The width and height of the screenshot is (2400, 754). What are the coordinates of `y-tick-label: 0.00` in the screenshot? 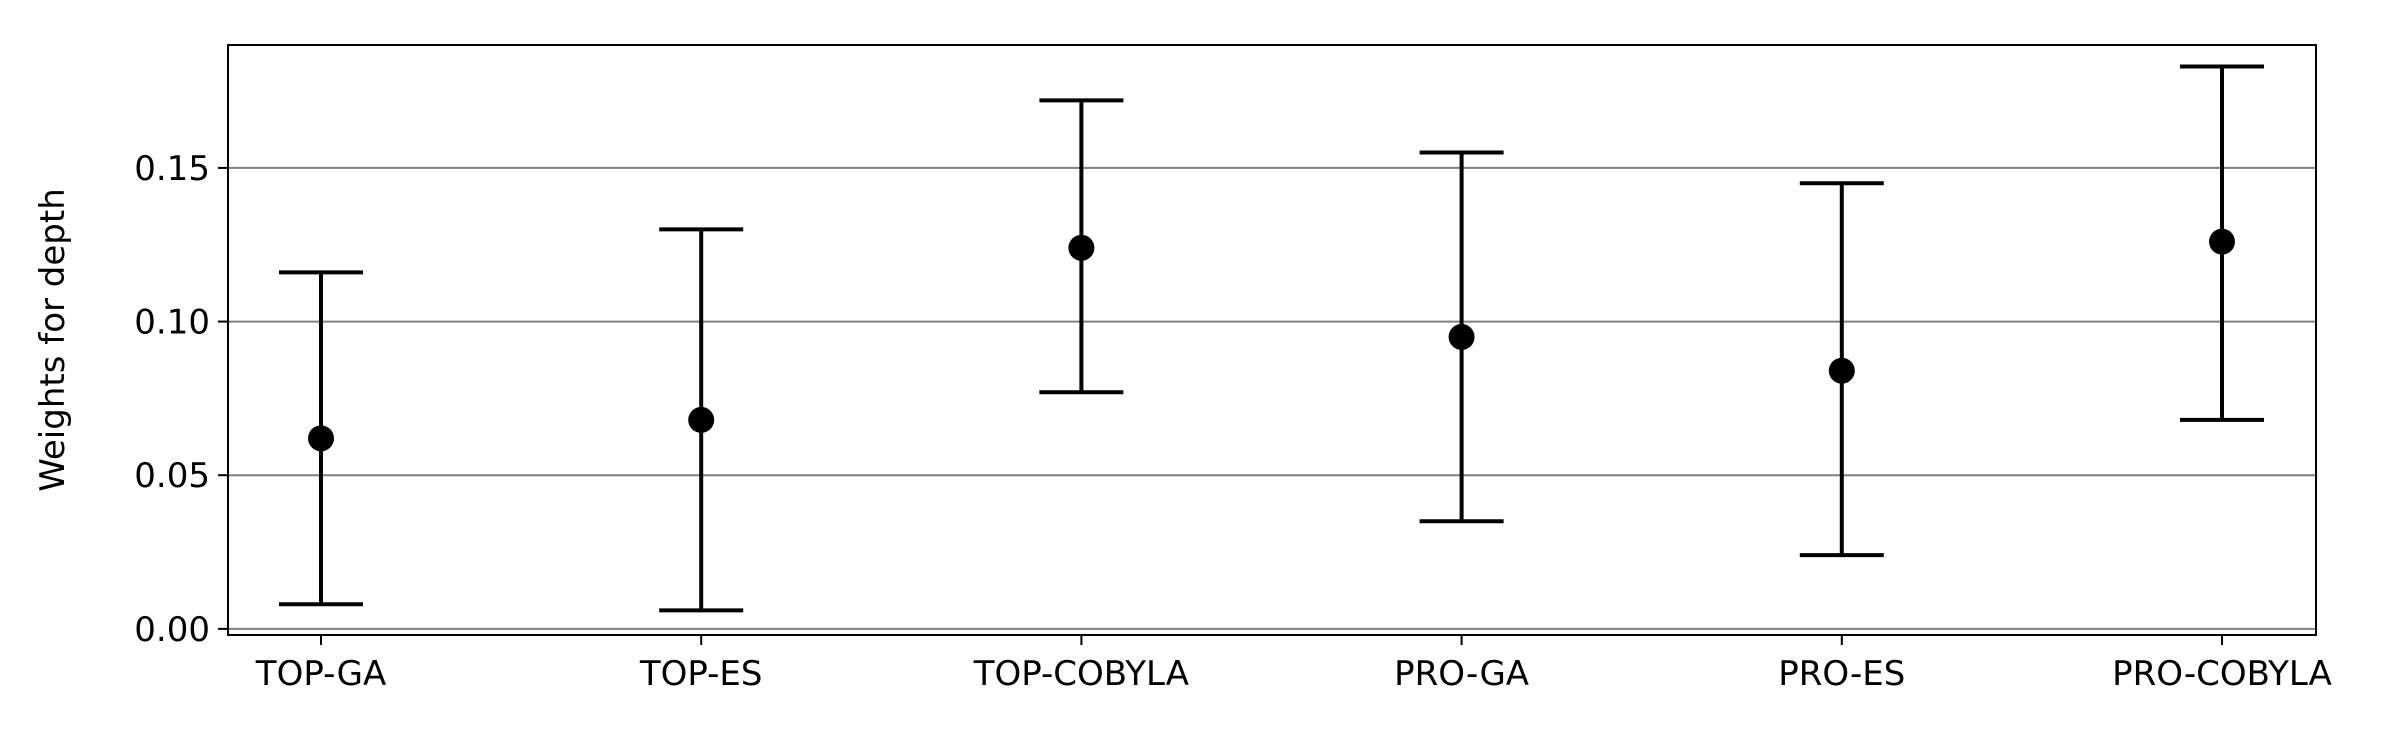 It's located at (172, 630).